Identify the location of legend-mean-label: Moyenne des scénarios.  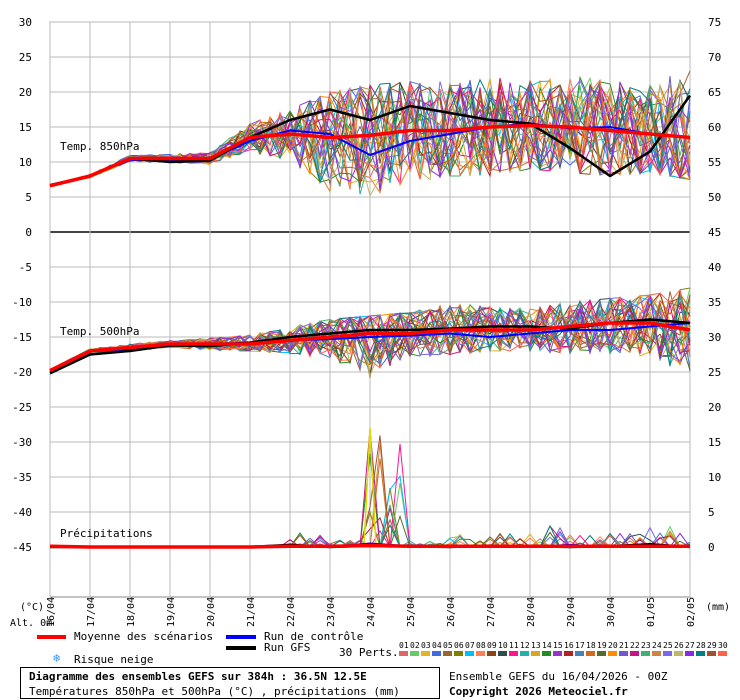
(144, 636).